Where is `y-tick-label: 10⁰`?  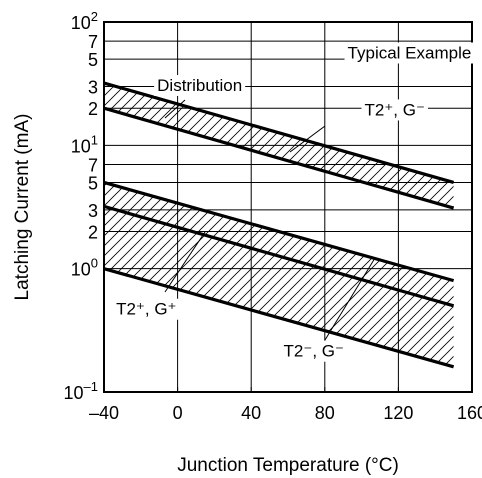 y-tick-label: 10⁰ is located at coordinates (84, 268).